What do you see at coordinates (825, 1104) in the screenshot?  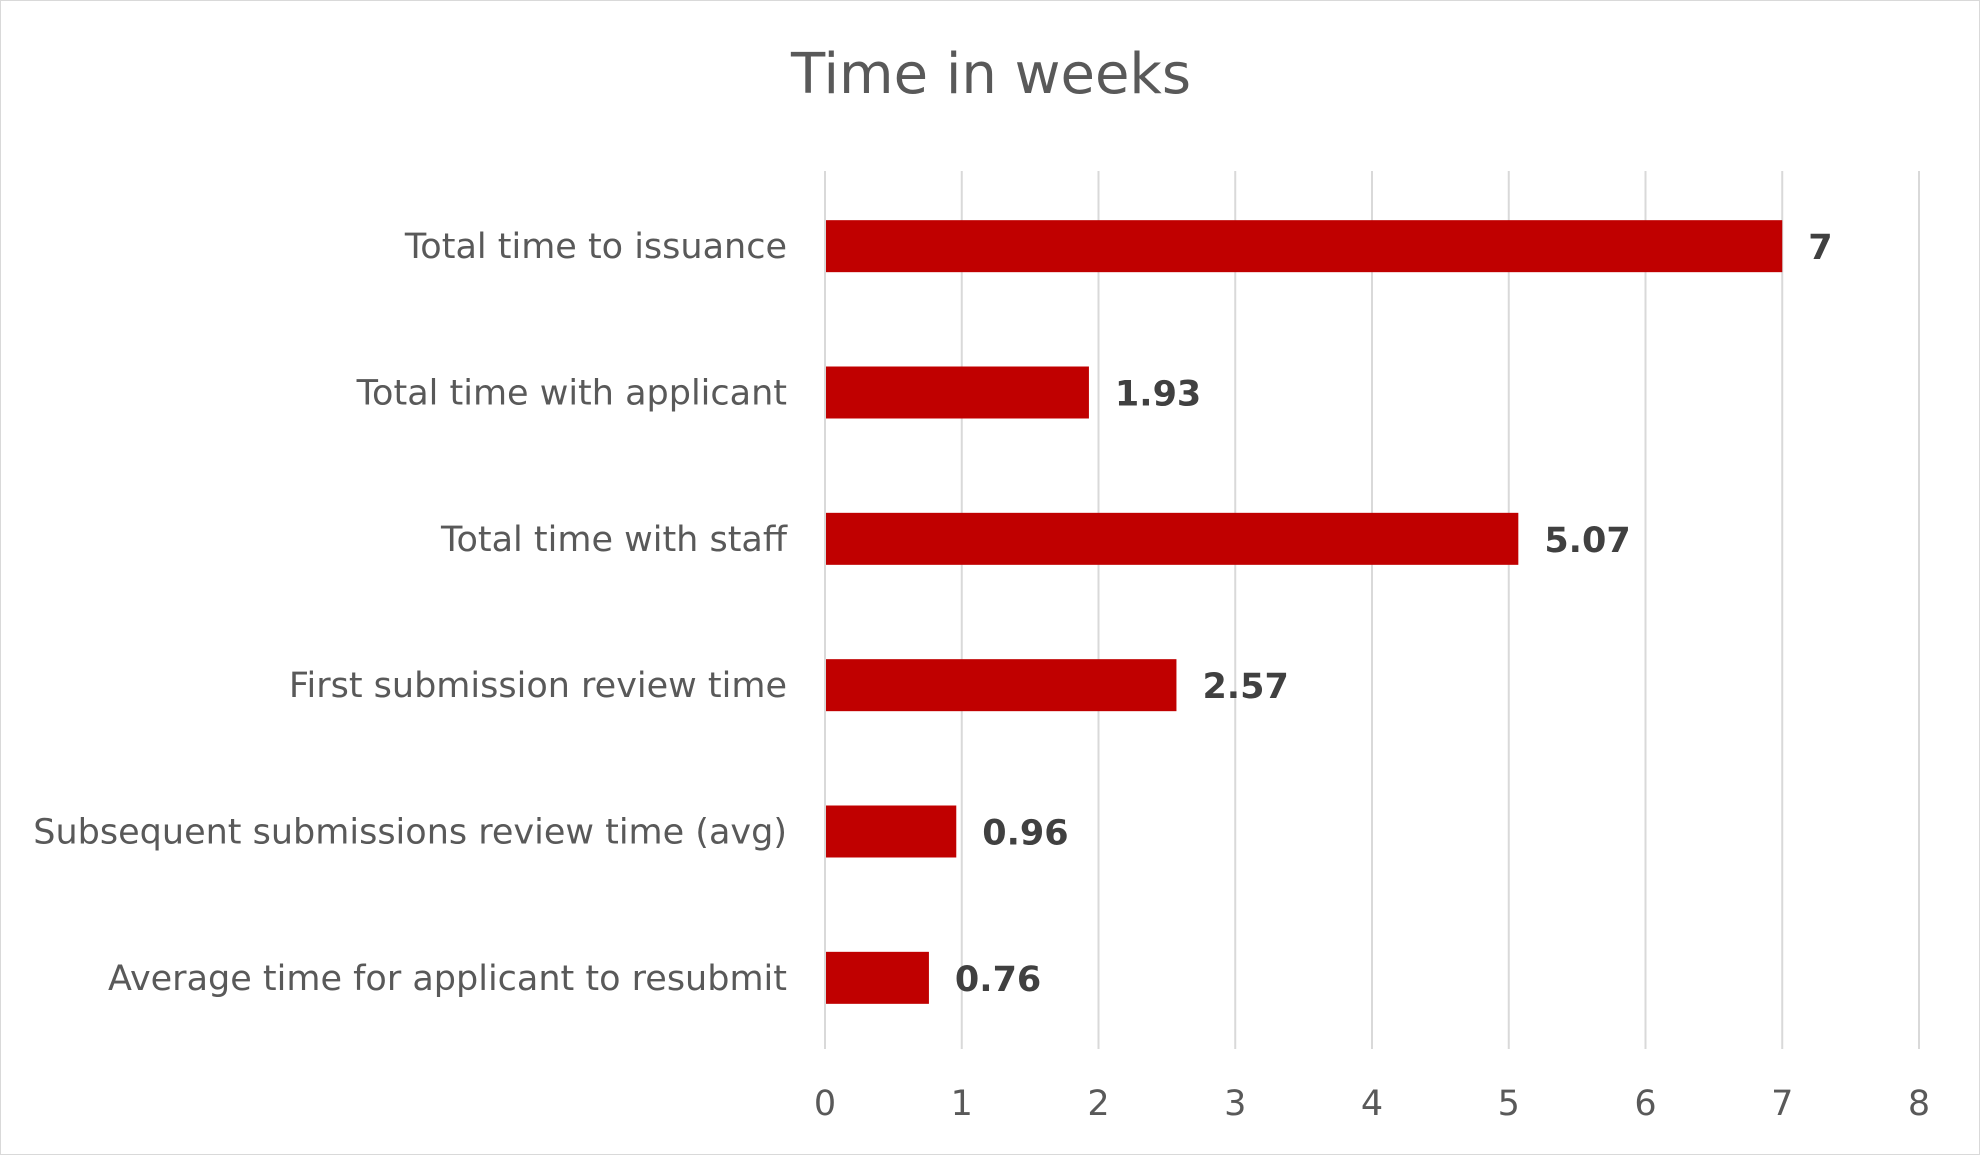 I see `x-tick-label: 0` at bounding box center [825, 1104].